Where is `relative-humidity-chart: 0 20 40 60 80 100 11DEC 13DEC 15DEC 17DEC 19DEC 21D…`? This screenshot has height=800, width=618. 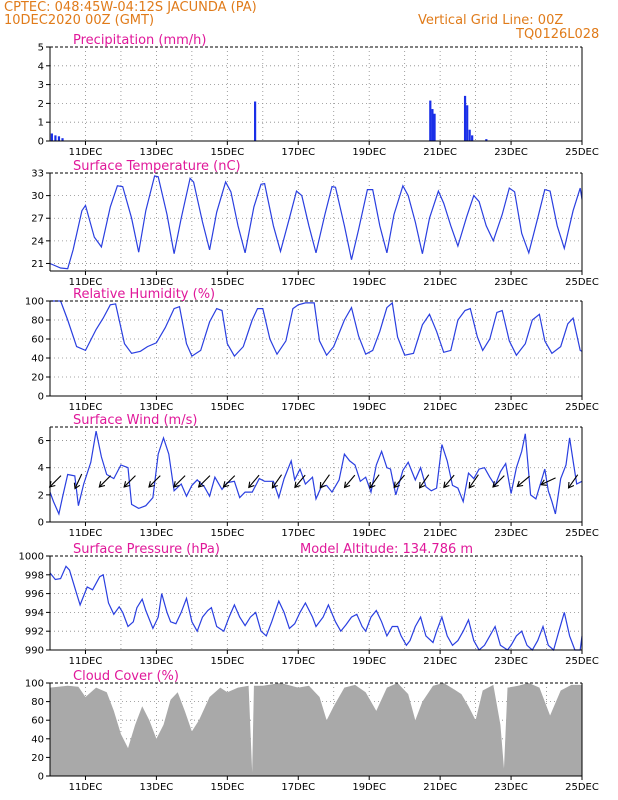 relative-humidity-chart: 0 20 40 60 80 100 11DEC 13DEC 15DEC 17DEC 19DEC 21D… is located at coordinates (312, 350).